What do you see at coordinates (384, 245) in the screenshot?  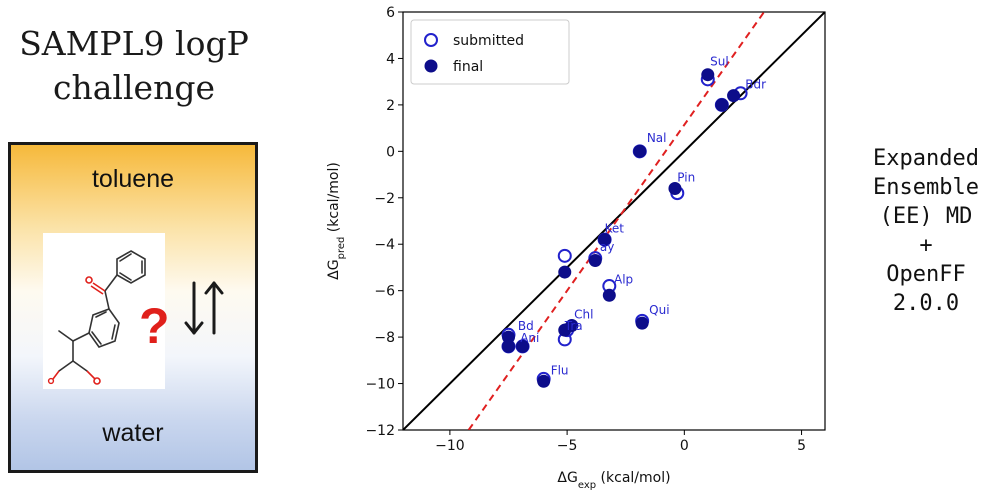 I see `y-tick-label: −4` at bounding box center [384, 245].